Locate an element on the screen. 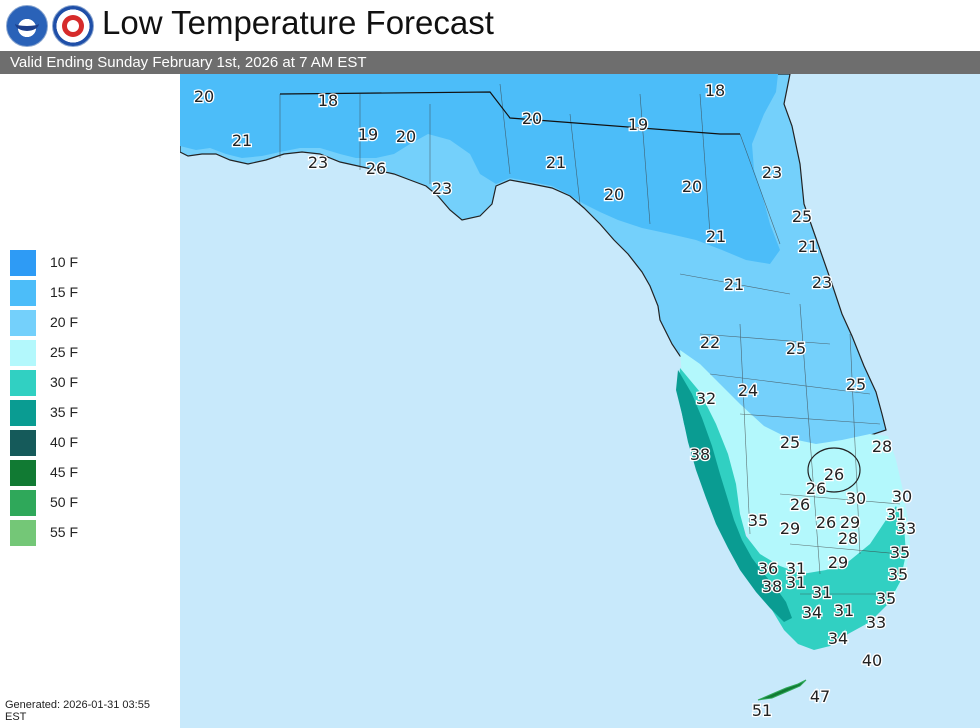 The height and width of the screenshot is (728, 980). legend-label: 45 F is located at coordinates (64, 472).